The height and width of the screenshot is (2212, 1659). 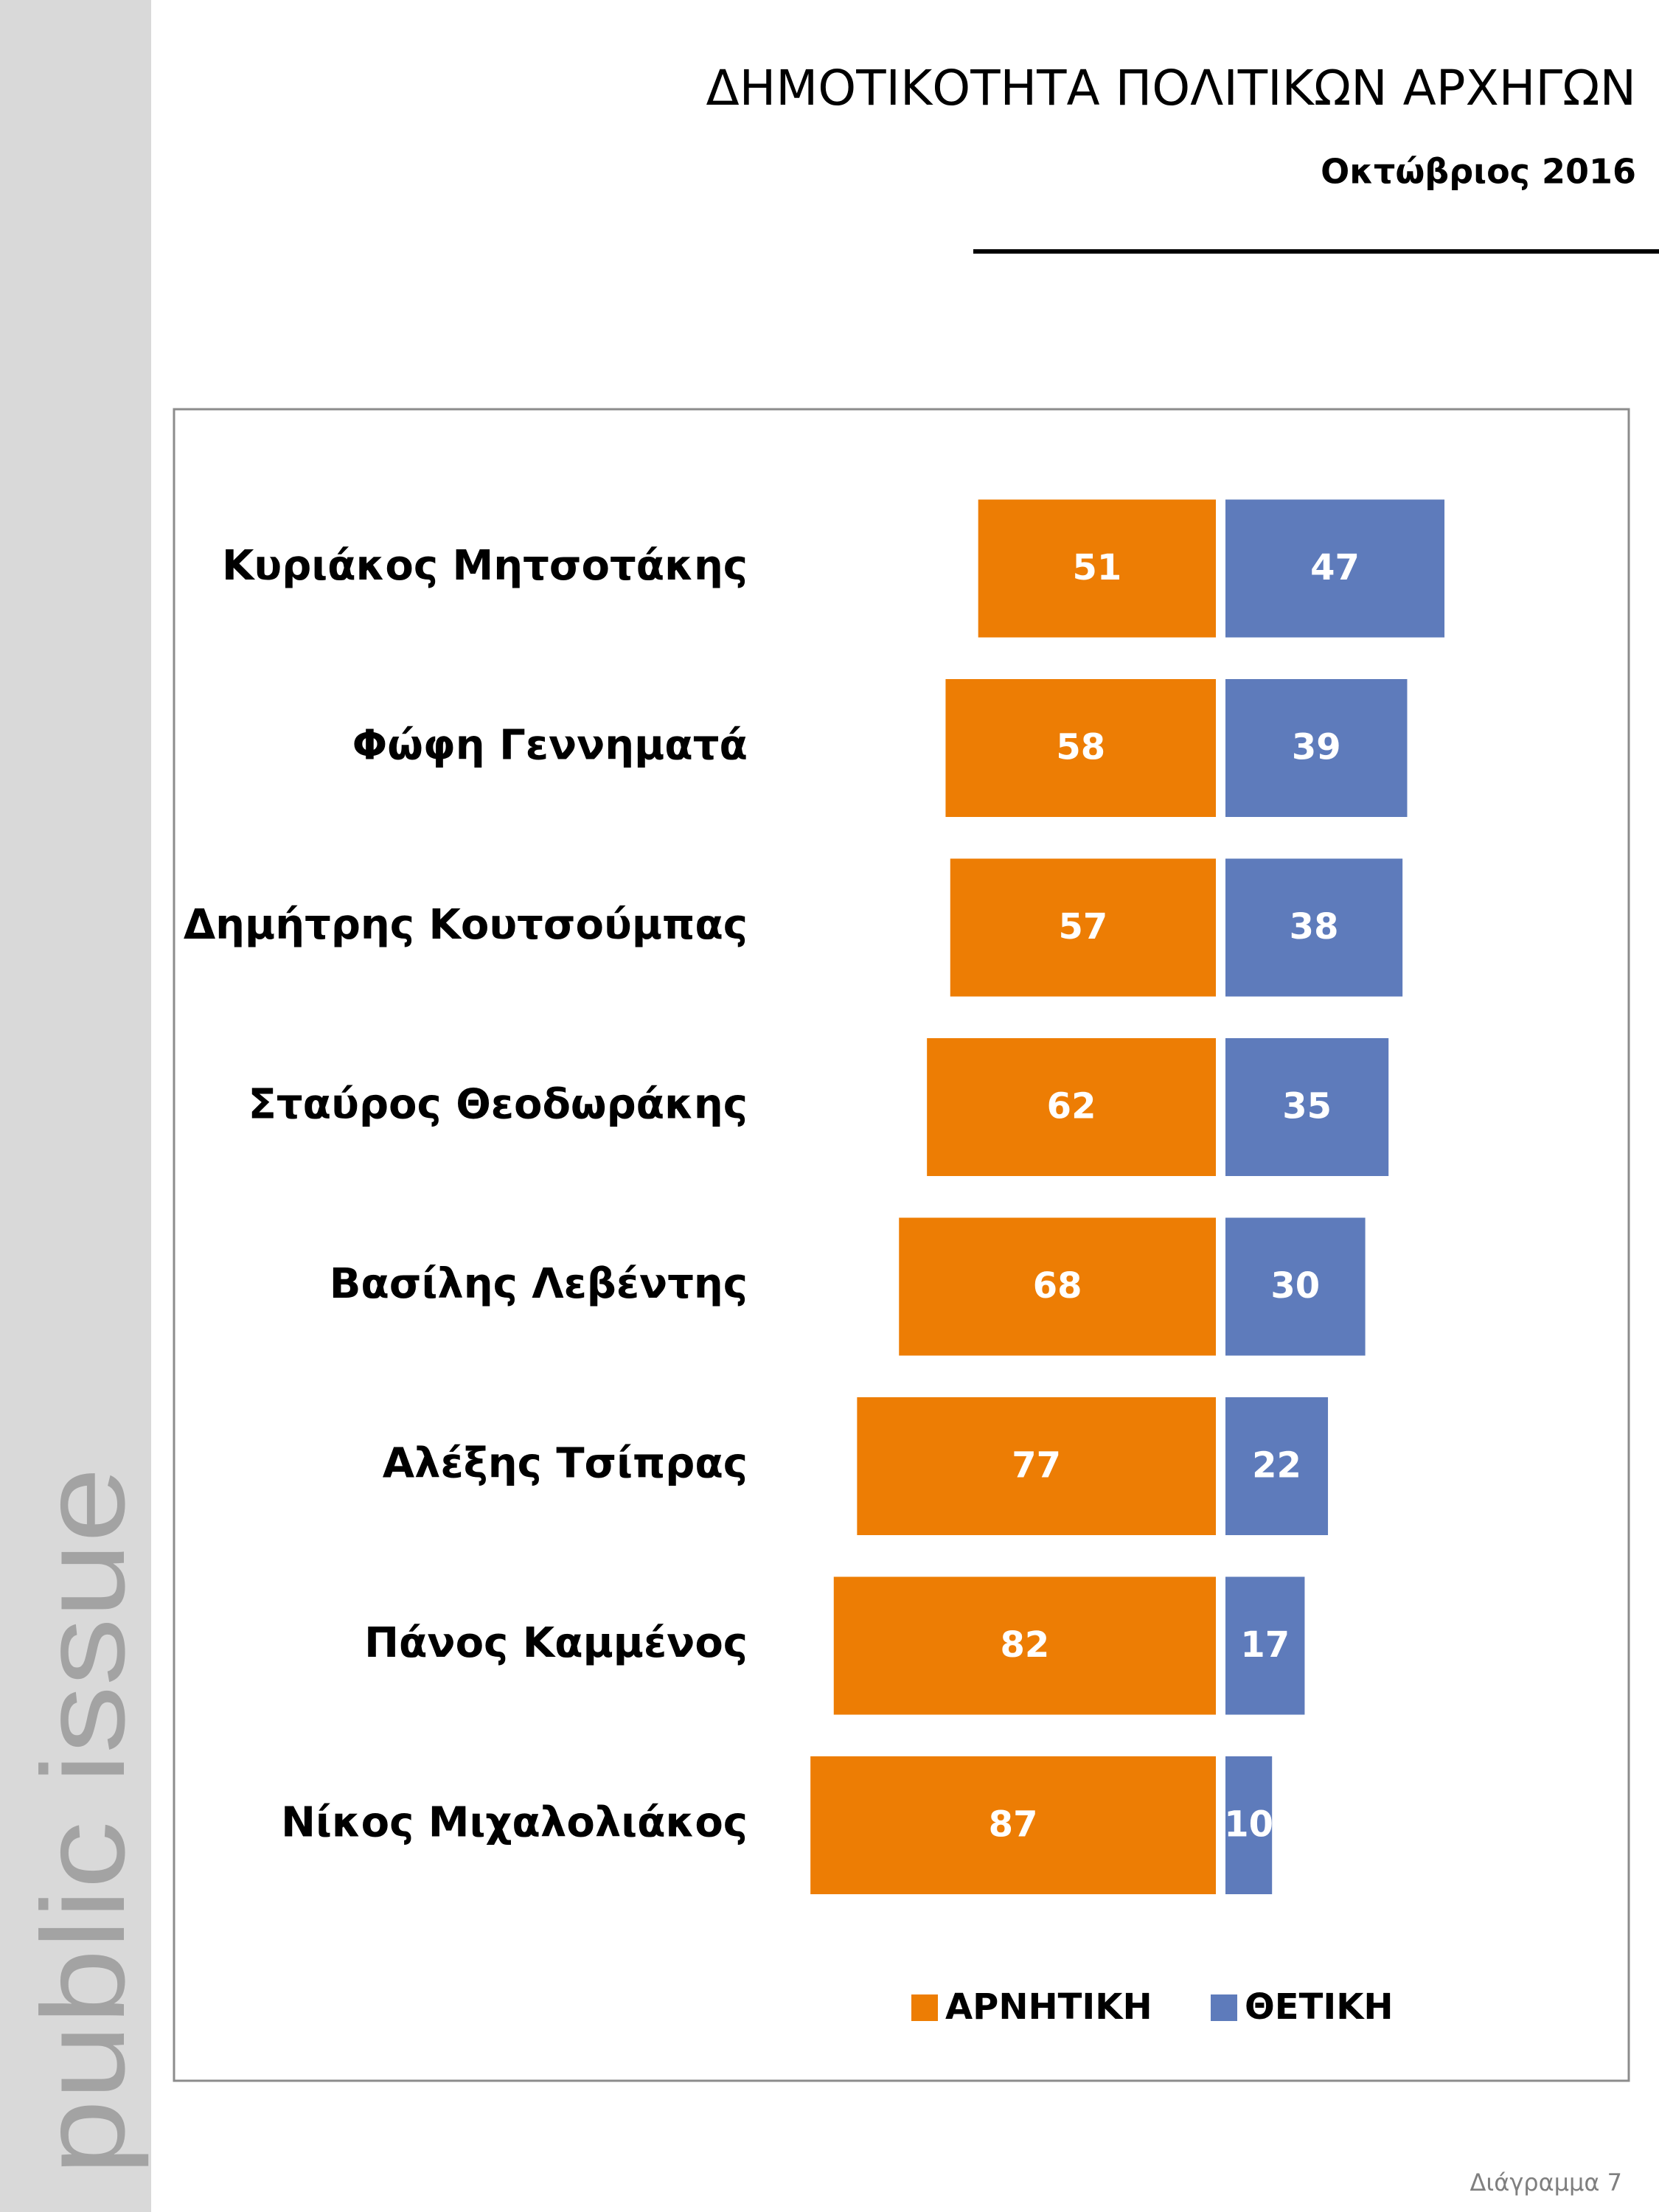 What do you see at coordinates (75, 1106) in the screenshot?
I see `side-strip` at bounding box center [75, 1106].